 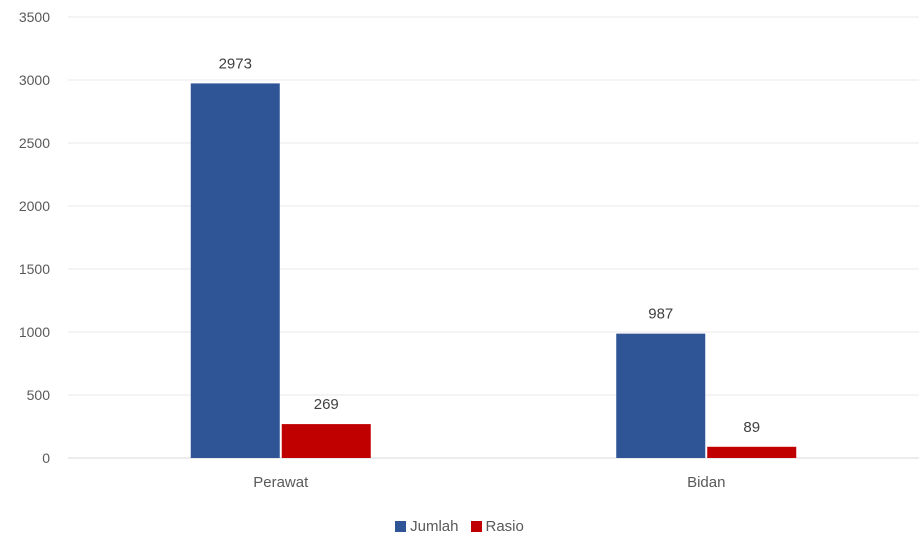 I want to click on y-tick-label-2500: 2500, so click(x=34, y=143).